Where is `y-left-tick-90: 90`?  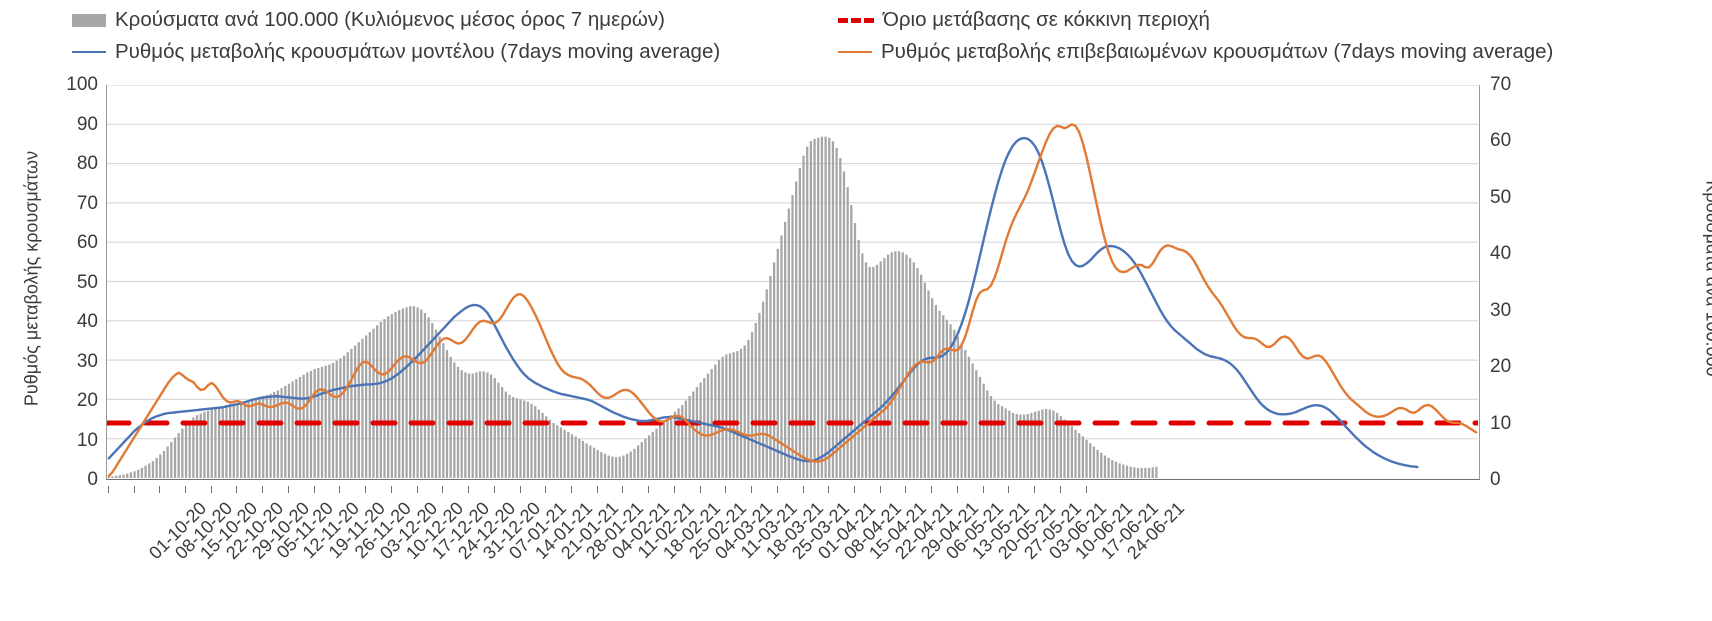 y-left-tick-90: 90 is located at coordinates (87, 124).